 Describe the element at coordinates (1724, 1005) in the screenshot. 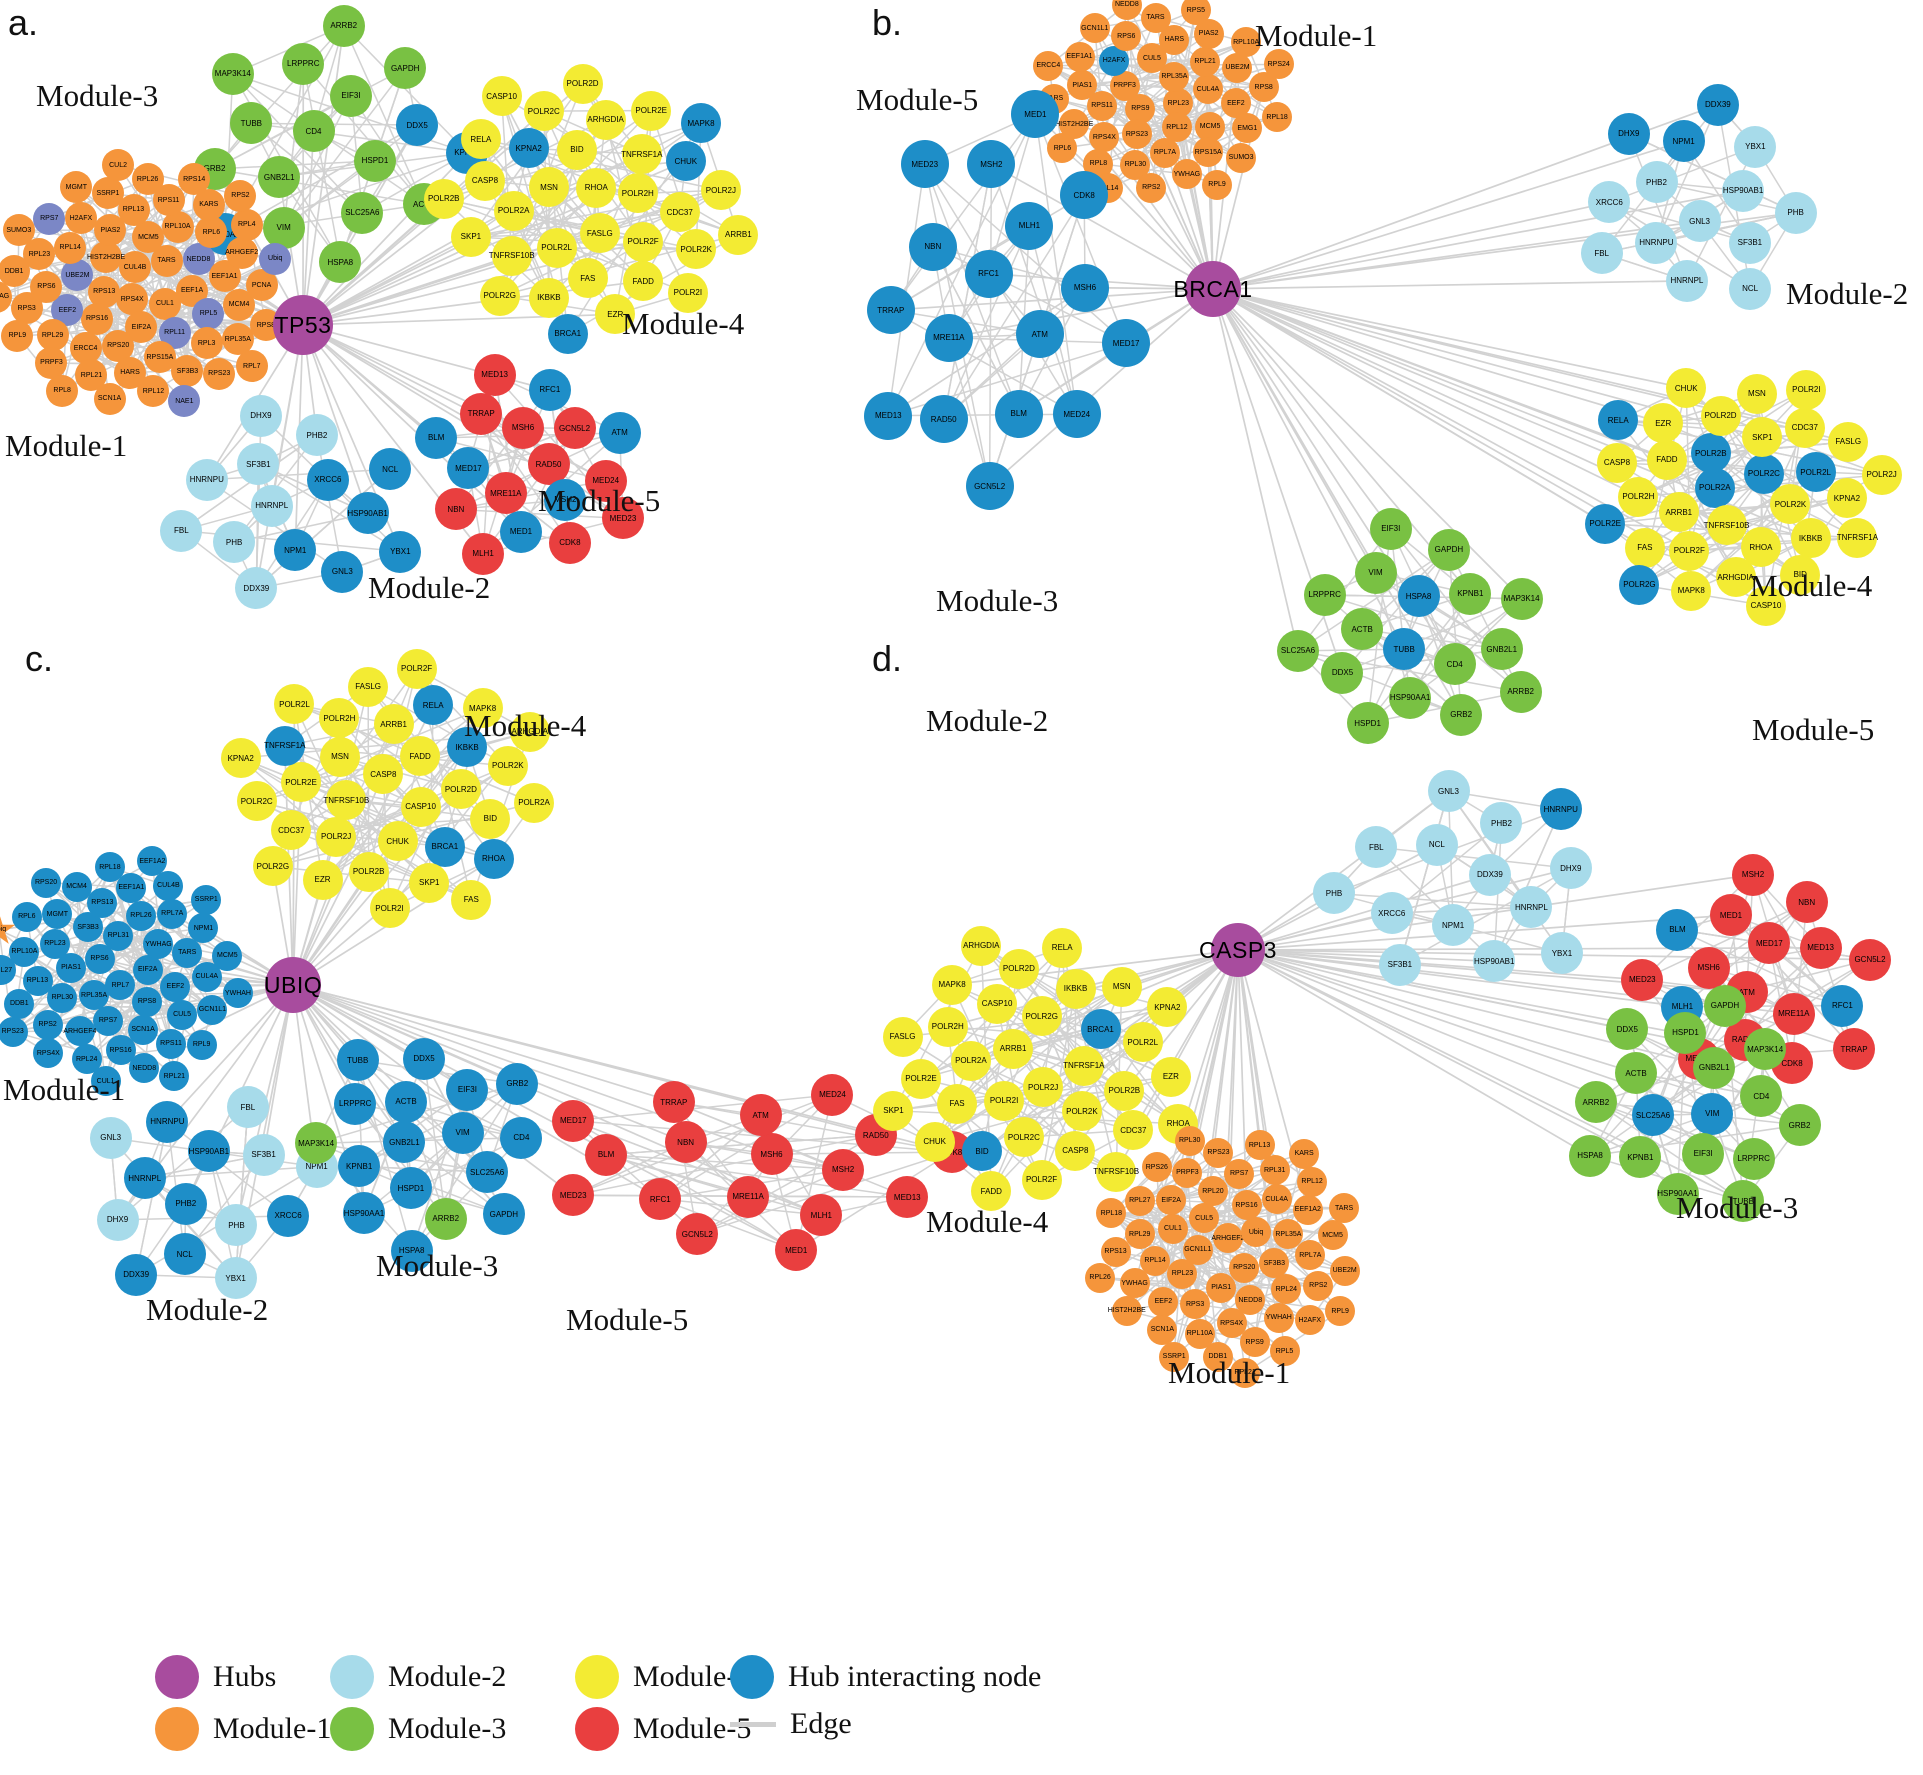

I see `node-gapdh: GAPDH` at that location.